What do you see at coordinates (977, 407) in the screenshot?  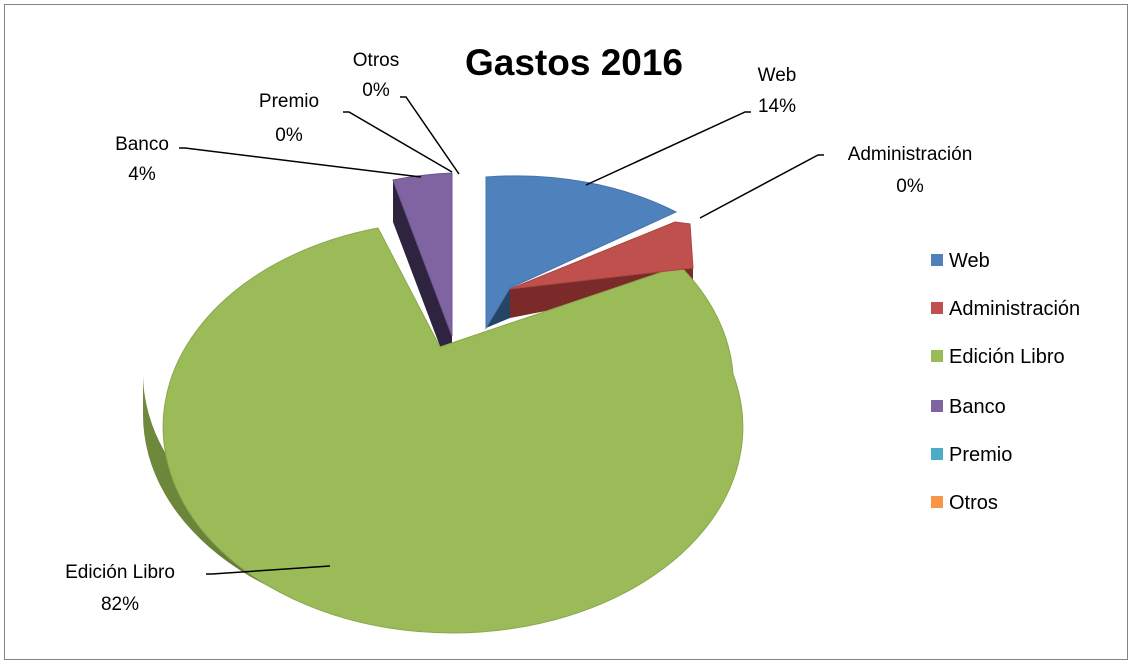 I see `legend-label-banco: Banco` at bounding box center [977, 407].